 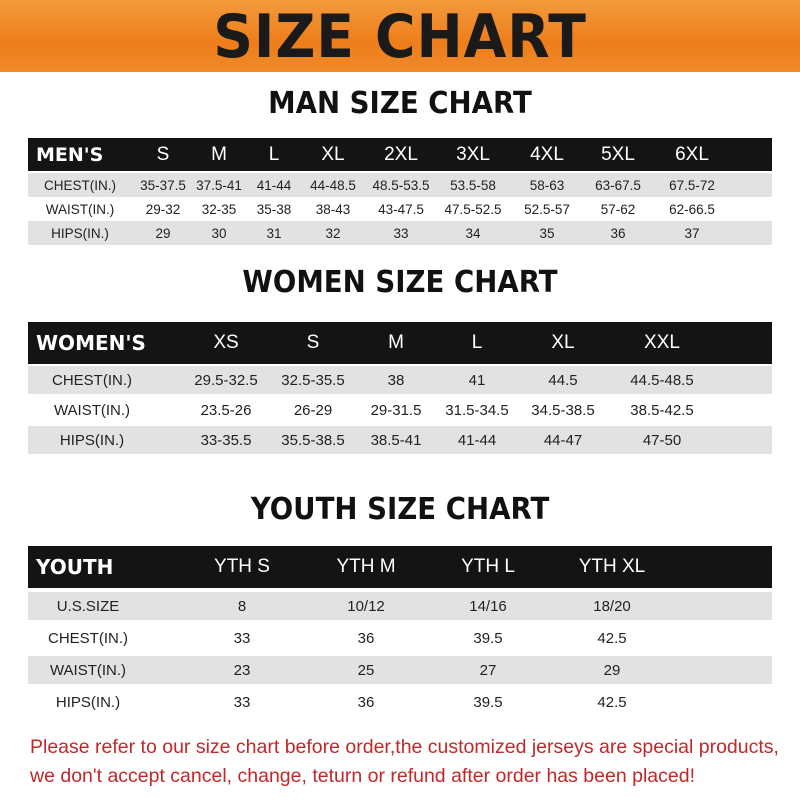 What do you see at coordinates (400, 606) in the screenshot?
I see `table-row: U.S.SIZE 8 10/12 14/16 18/20` at bounding box center [400, 606].